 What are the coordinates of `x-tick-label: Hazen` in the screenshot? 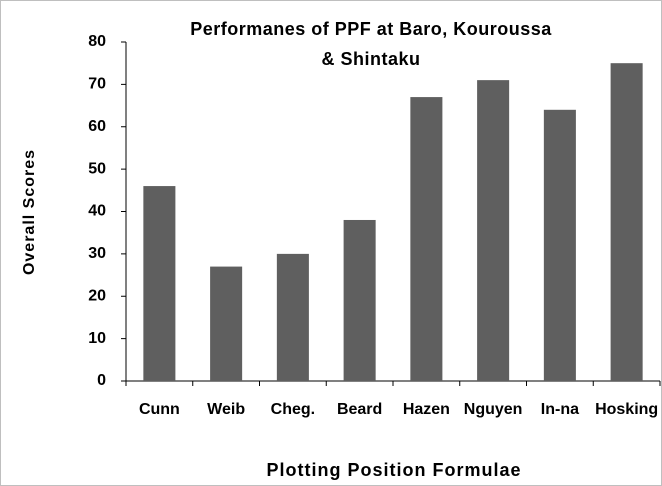 It's located at (426, 409).